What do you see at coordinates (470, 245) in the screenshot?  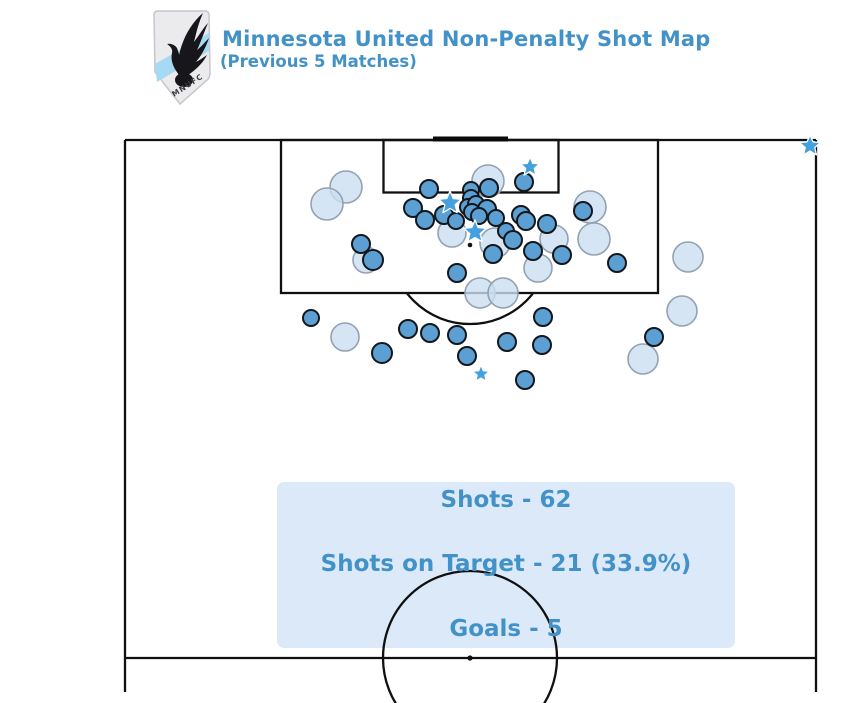 I see `penalty-spot` at bounding box center [470, 245].